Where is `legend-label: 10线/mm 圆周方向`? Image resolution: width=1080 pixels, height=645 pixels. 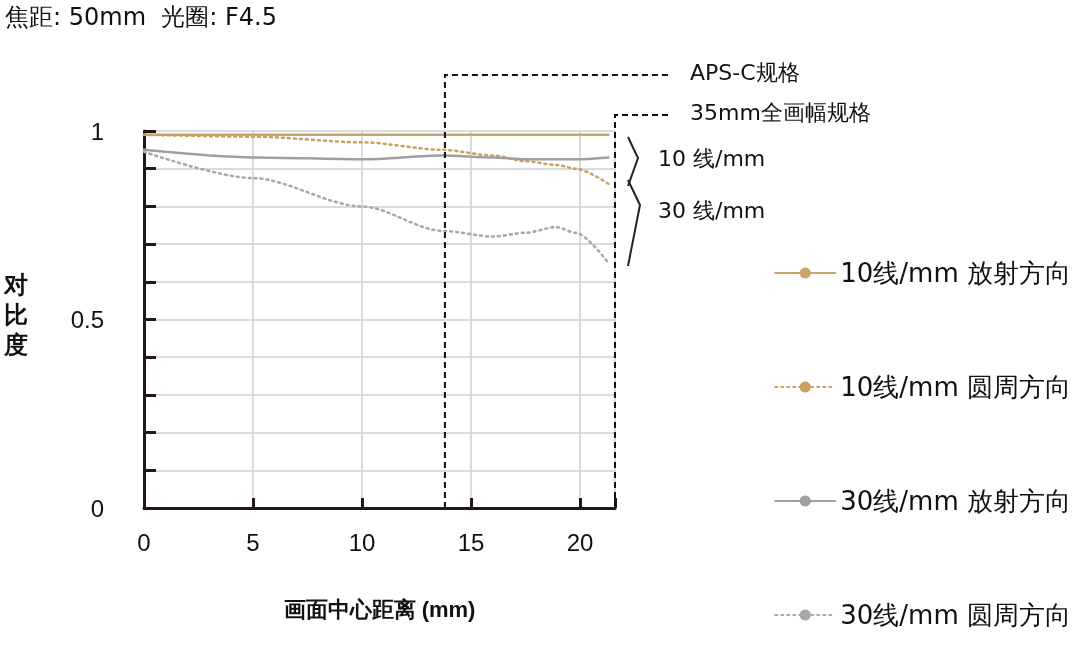
legend-label: 10线/mm 圆周方向 is located at coordinates (955, 387).